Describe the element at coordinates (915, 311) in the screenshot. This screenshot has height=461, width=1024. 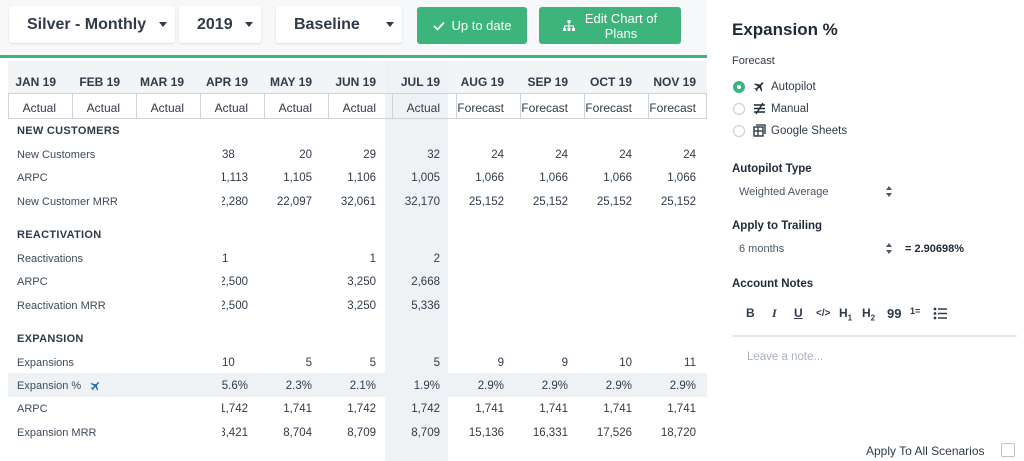
I see `ordered-list-button: 1=` at that location.